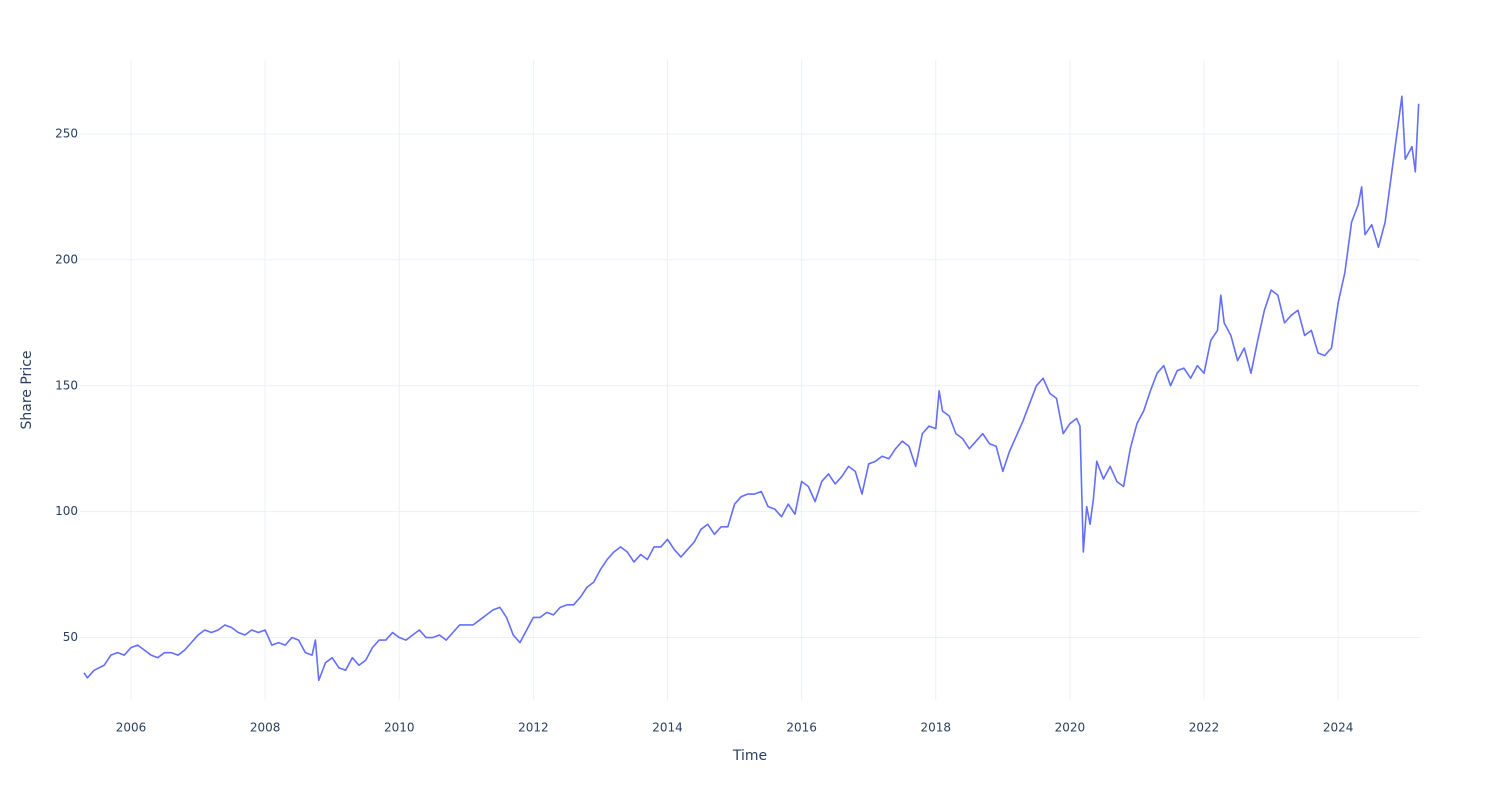 The height and width of the screenshot is (804, 1500). What do you see at coordinates (70, 637) in the screenshot?
I see `y-tick-label: 50` at bounding box center [70, 637].